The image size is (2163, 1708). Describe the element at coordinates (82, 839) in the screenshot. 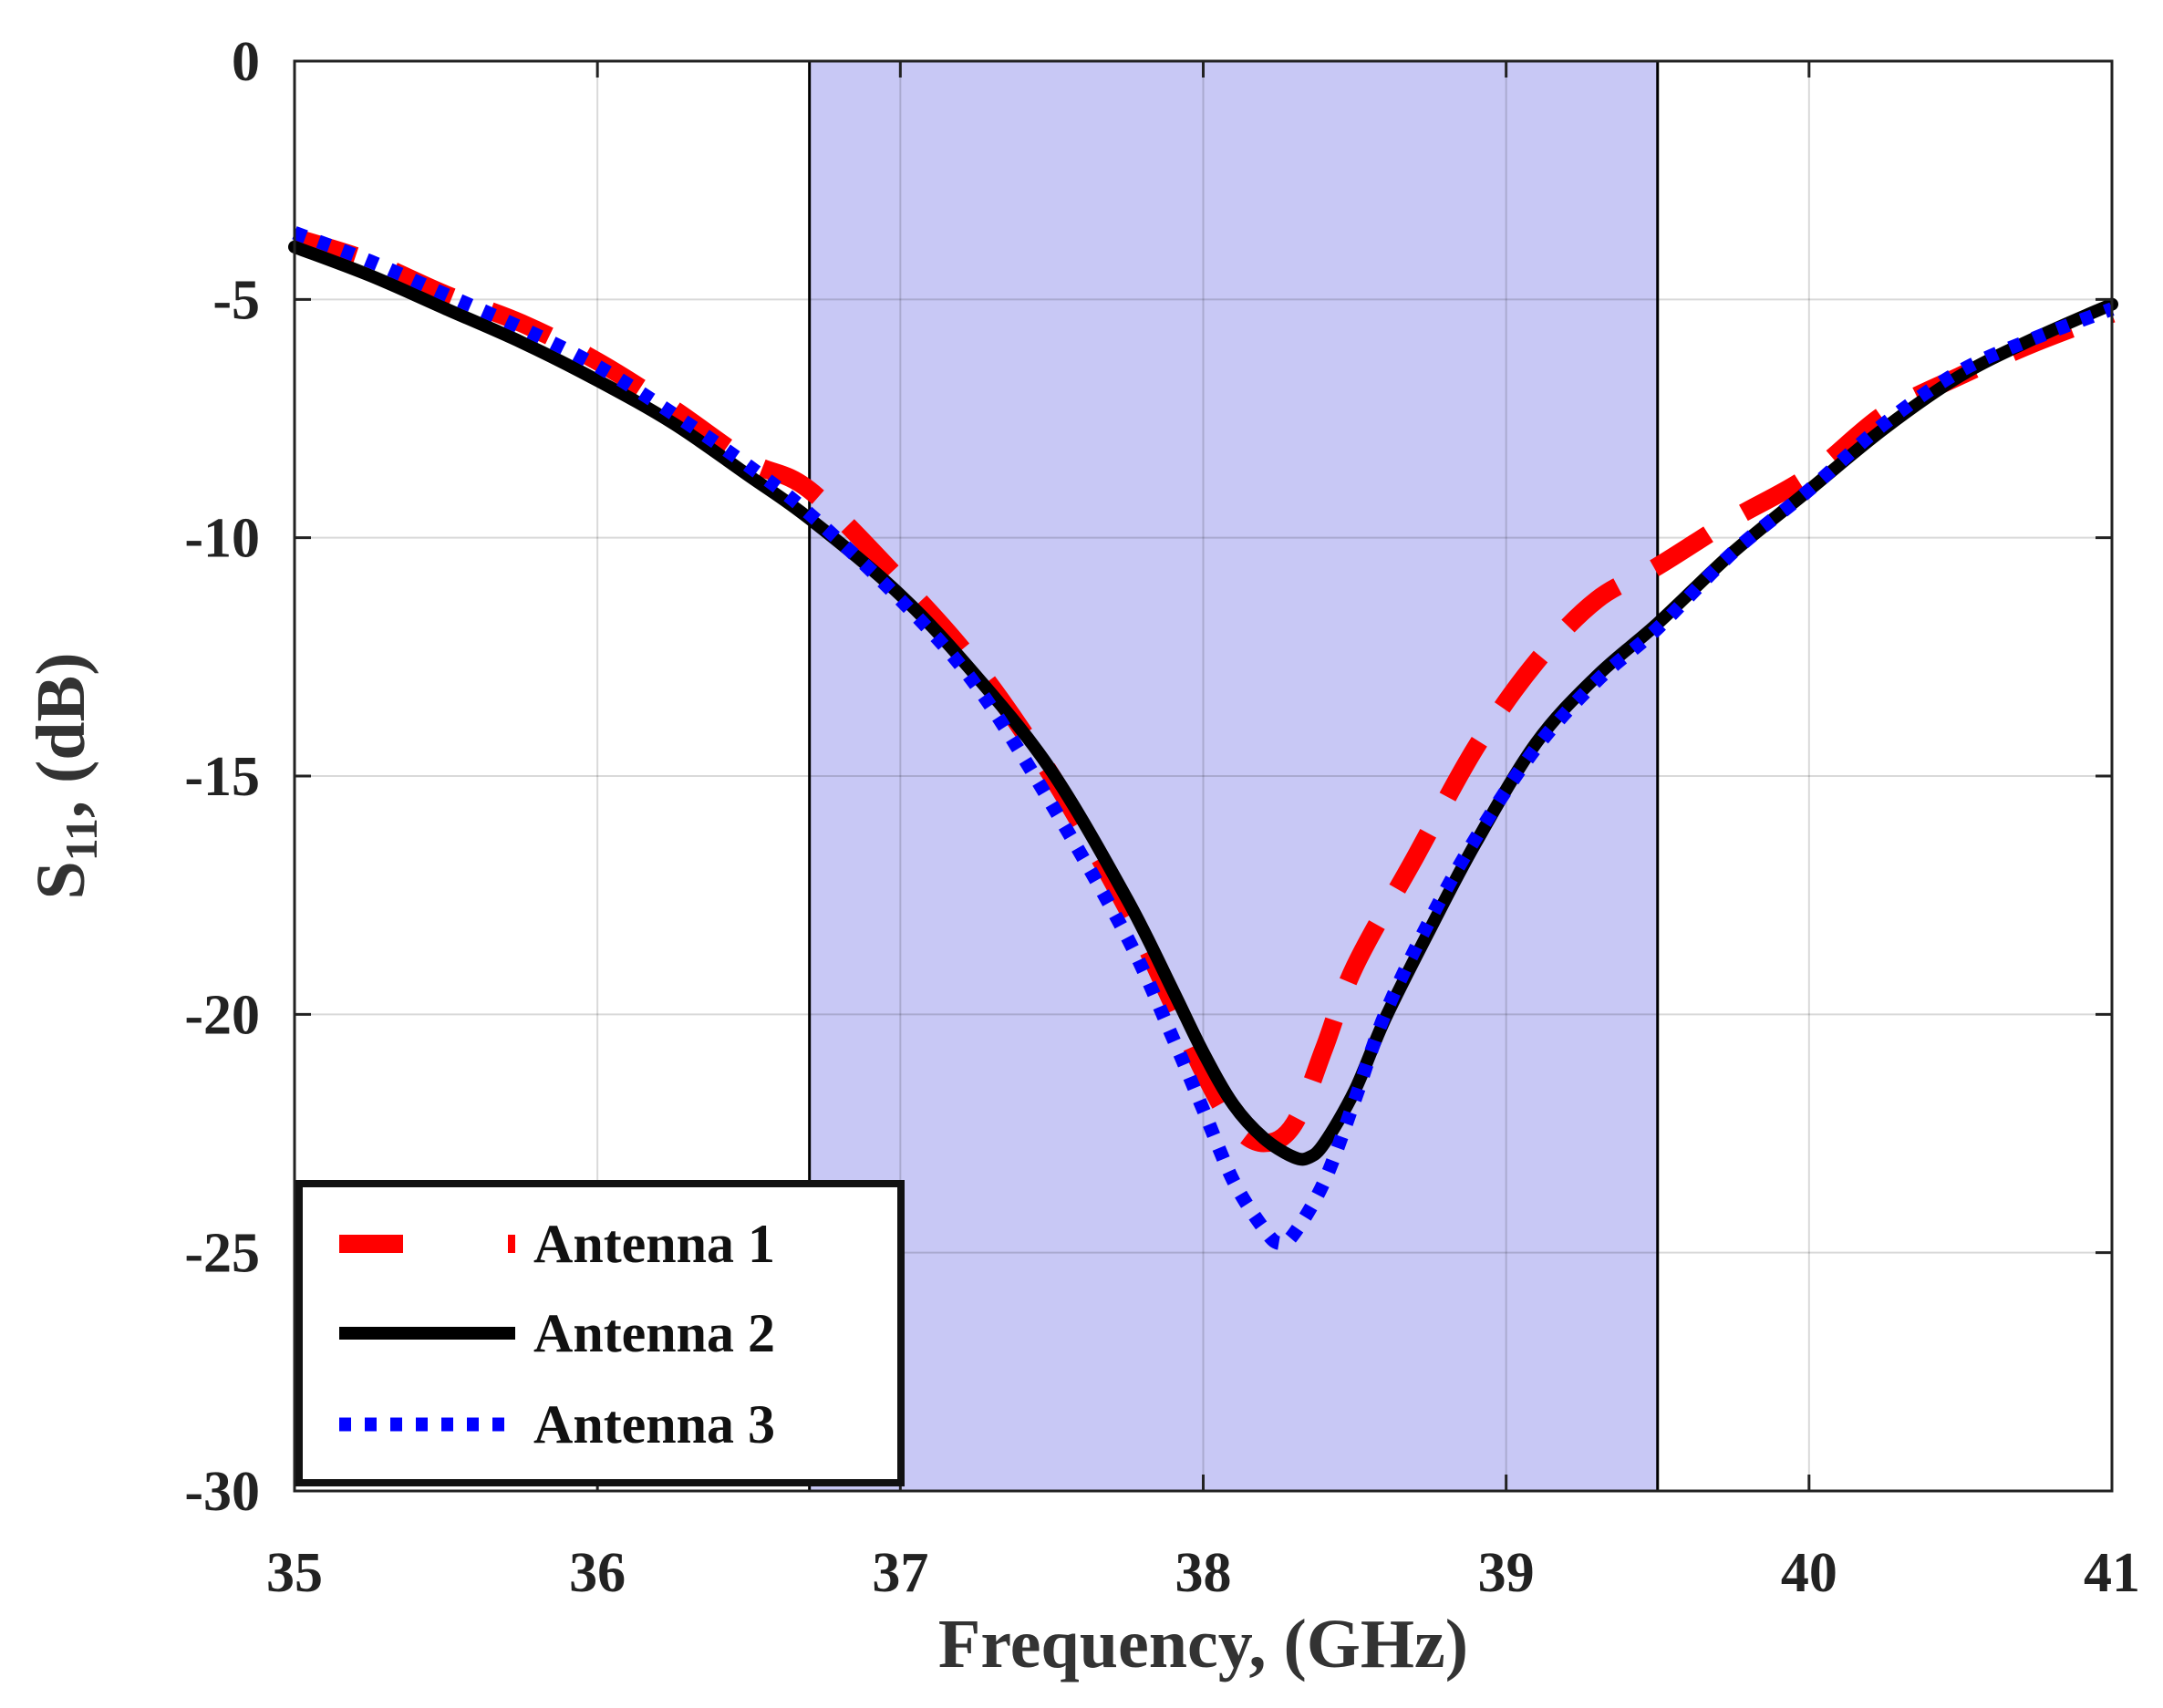

I see `y-axis-title-subscript: 11` at that location.